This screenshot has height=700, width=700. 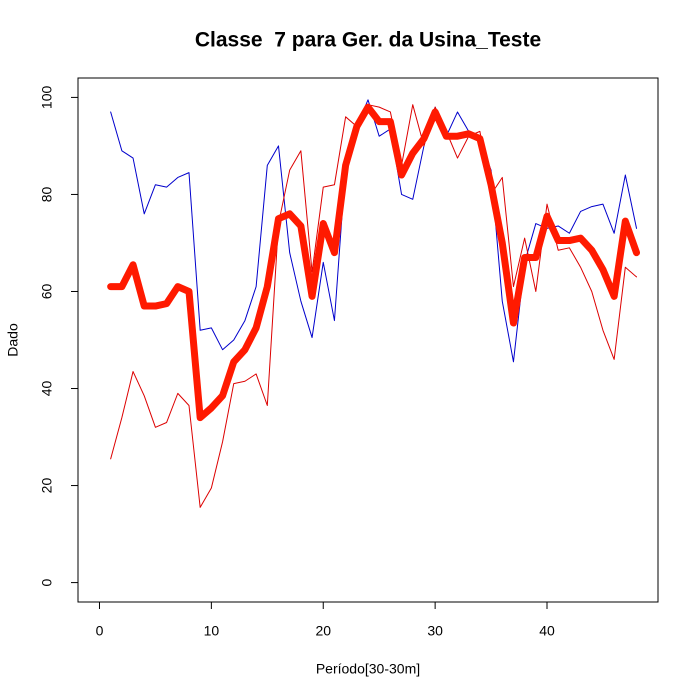 What do you see at coordinates (323, 631) in the screenshot?
I see `x-tick-label: 20` at bounding box center [323, 631].